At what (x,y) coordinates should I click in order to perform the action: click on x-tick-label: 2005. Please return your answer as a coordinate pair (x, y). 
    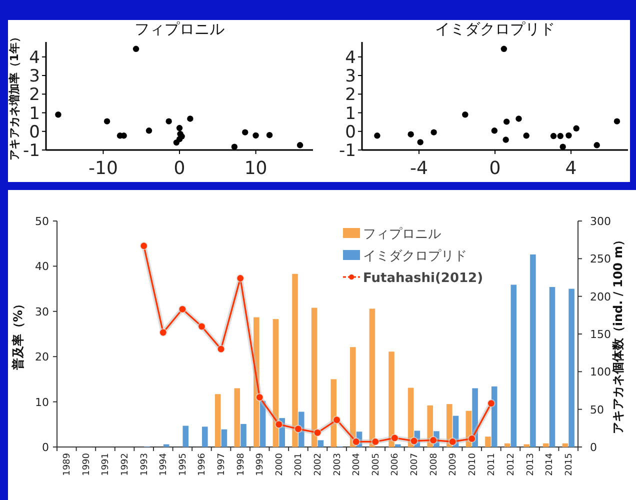
    Looking at the image, I should click on (376, 464).